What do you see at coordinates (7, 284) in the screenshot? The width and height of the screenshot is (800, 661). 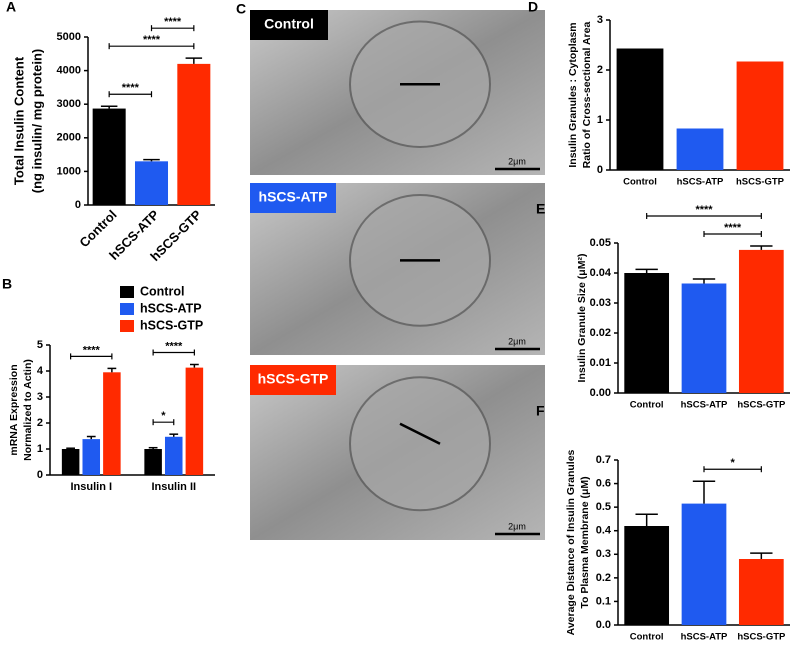 I see `panel-label: B` at bounding box center [7, 284].